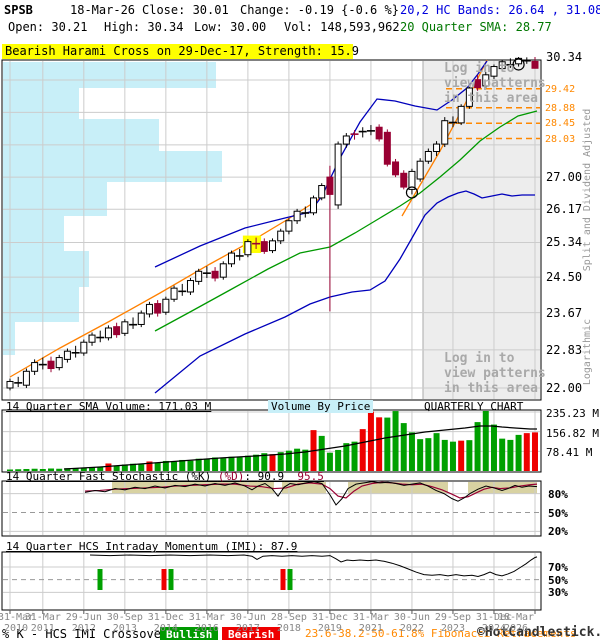 The width and height of the screenshot is (600, 640). What do you see at coordinates (564, 177) in the screenshot?
I see `price-axis-label: 27.00` at bounding box center [564, 177].